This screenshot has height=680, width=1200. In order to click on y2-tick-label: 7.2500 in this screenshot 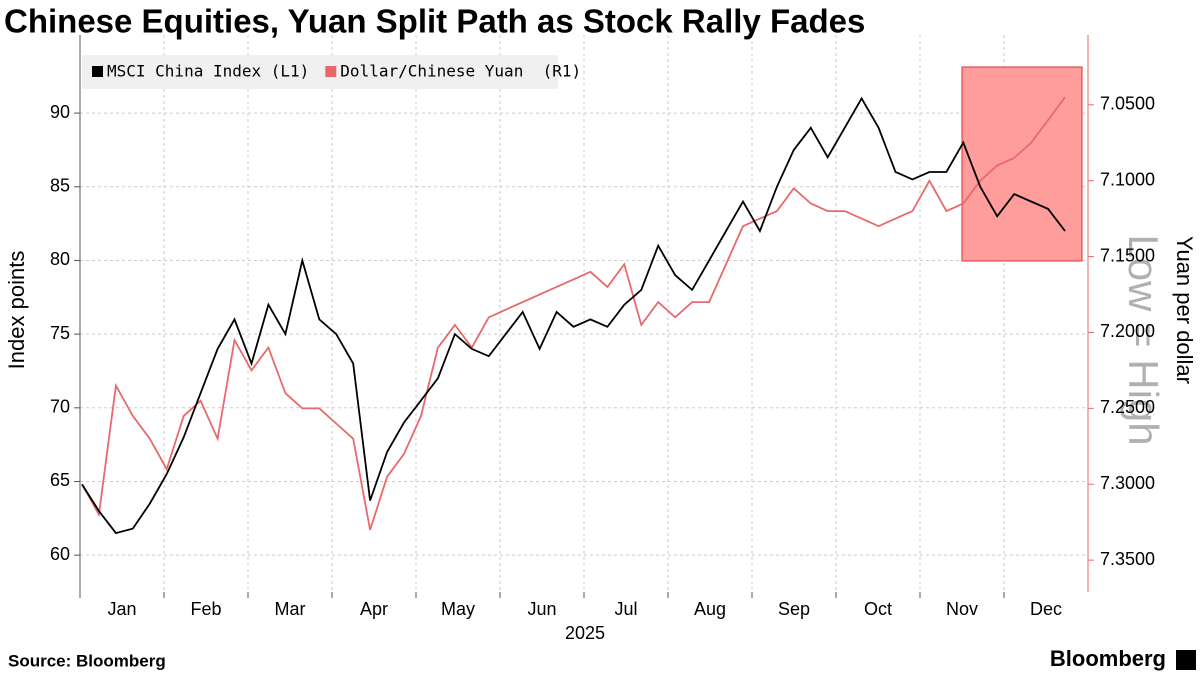, I will do `click(1127, 407)`.